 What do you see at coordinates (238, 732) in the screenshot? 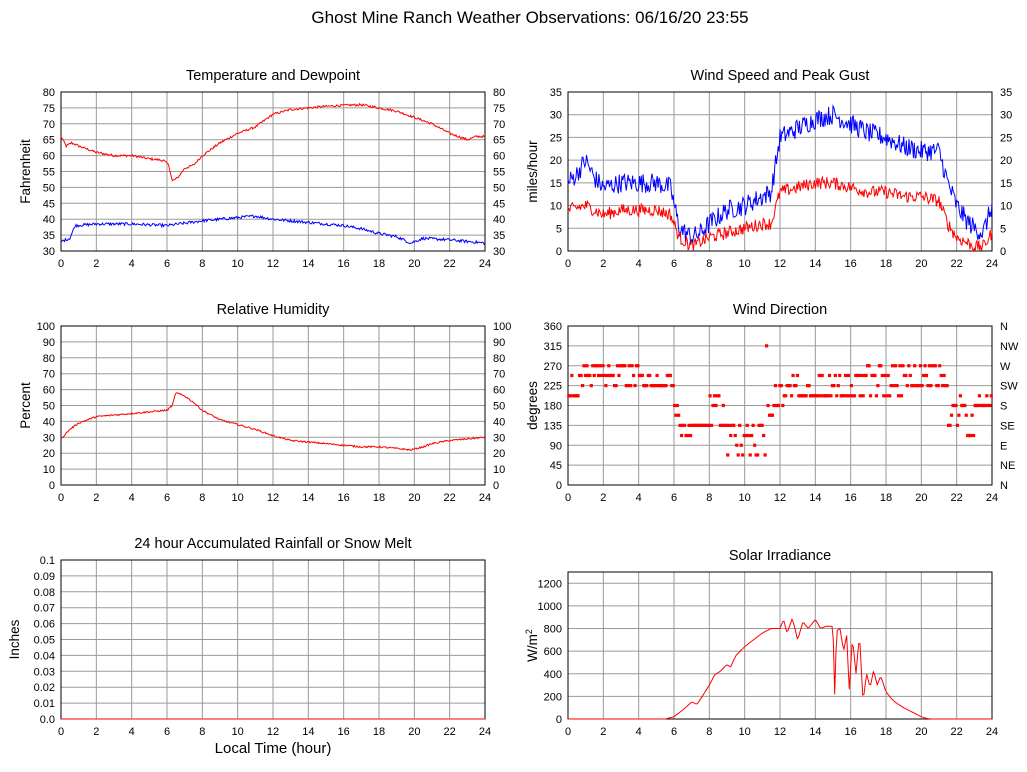
I see `x-tick-label: 10` at bounding box center [238, 732].